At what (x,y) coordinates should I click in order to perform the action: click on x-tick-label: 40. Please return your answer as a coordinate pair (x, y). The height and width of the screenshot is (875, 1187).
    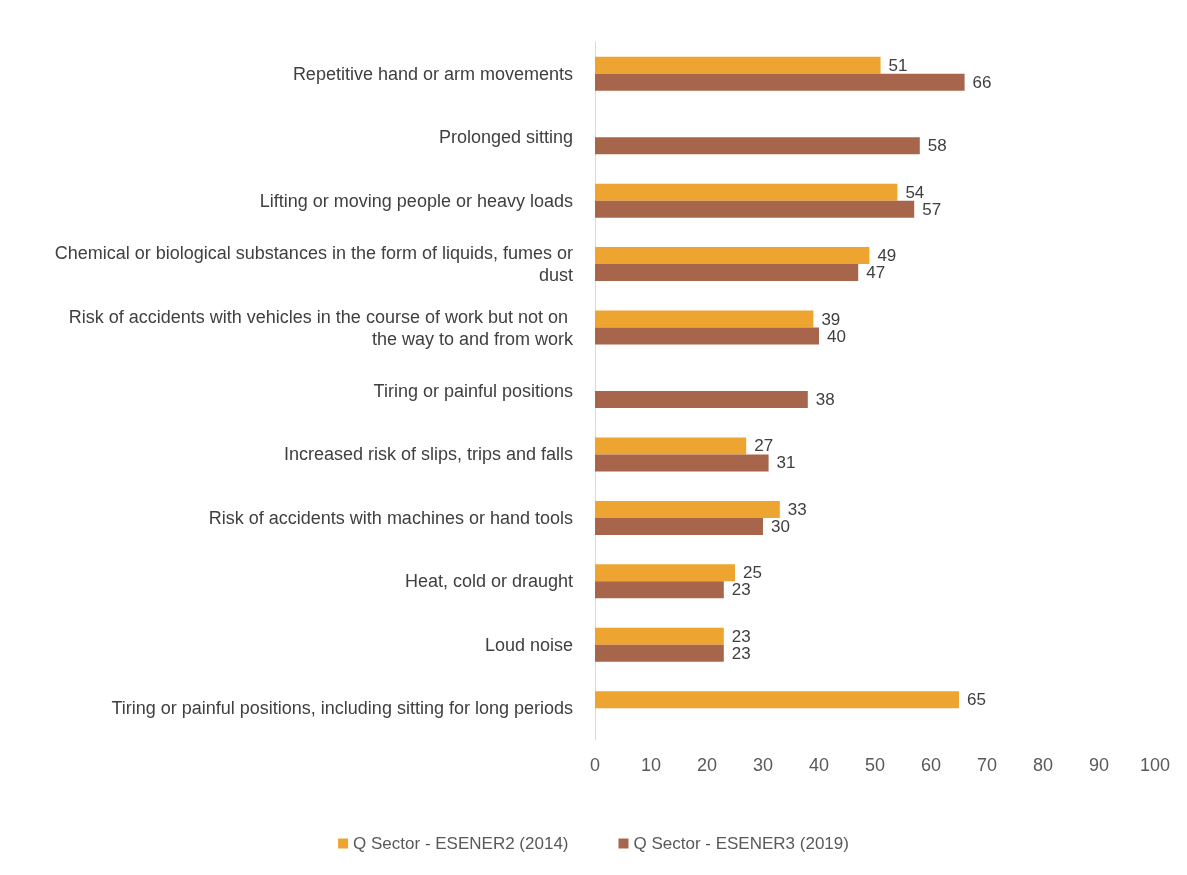
    Looking at the image, I should click on (819, 765).